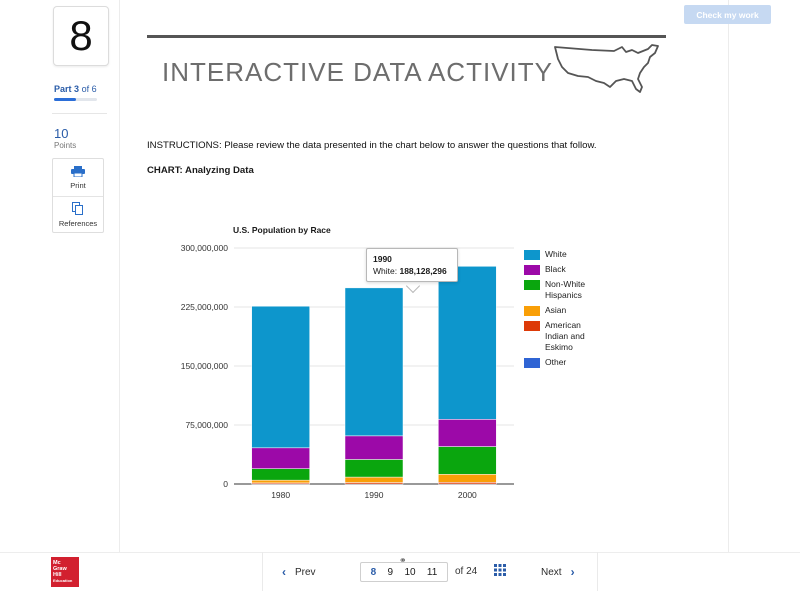  What do you see at coordinates (65, 145) in the screenshot?
I see `points-label: Points` at bounding box center [65, 145].